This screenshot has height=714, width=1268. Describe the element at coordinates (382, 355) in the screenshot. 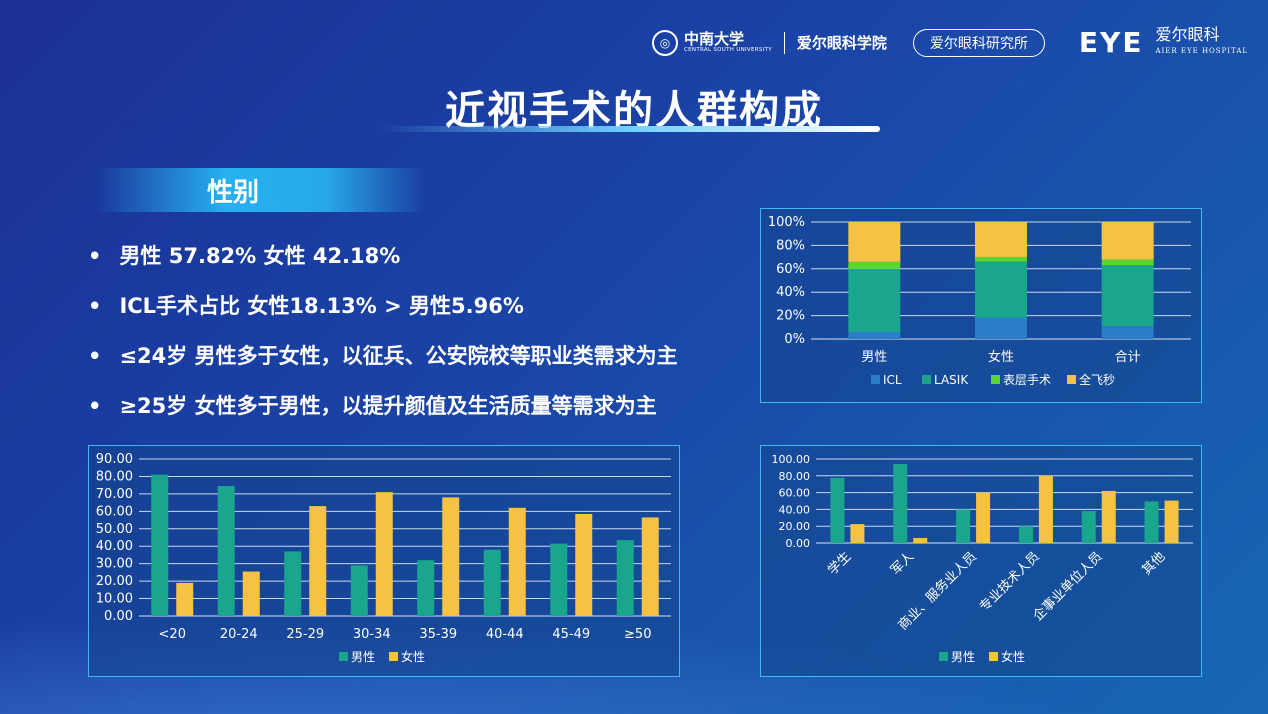

I see `bullet-3: ≤24岁 男性多于女性，以征兵、公安院校等职业类需求为主` at that location.